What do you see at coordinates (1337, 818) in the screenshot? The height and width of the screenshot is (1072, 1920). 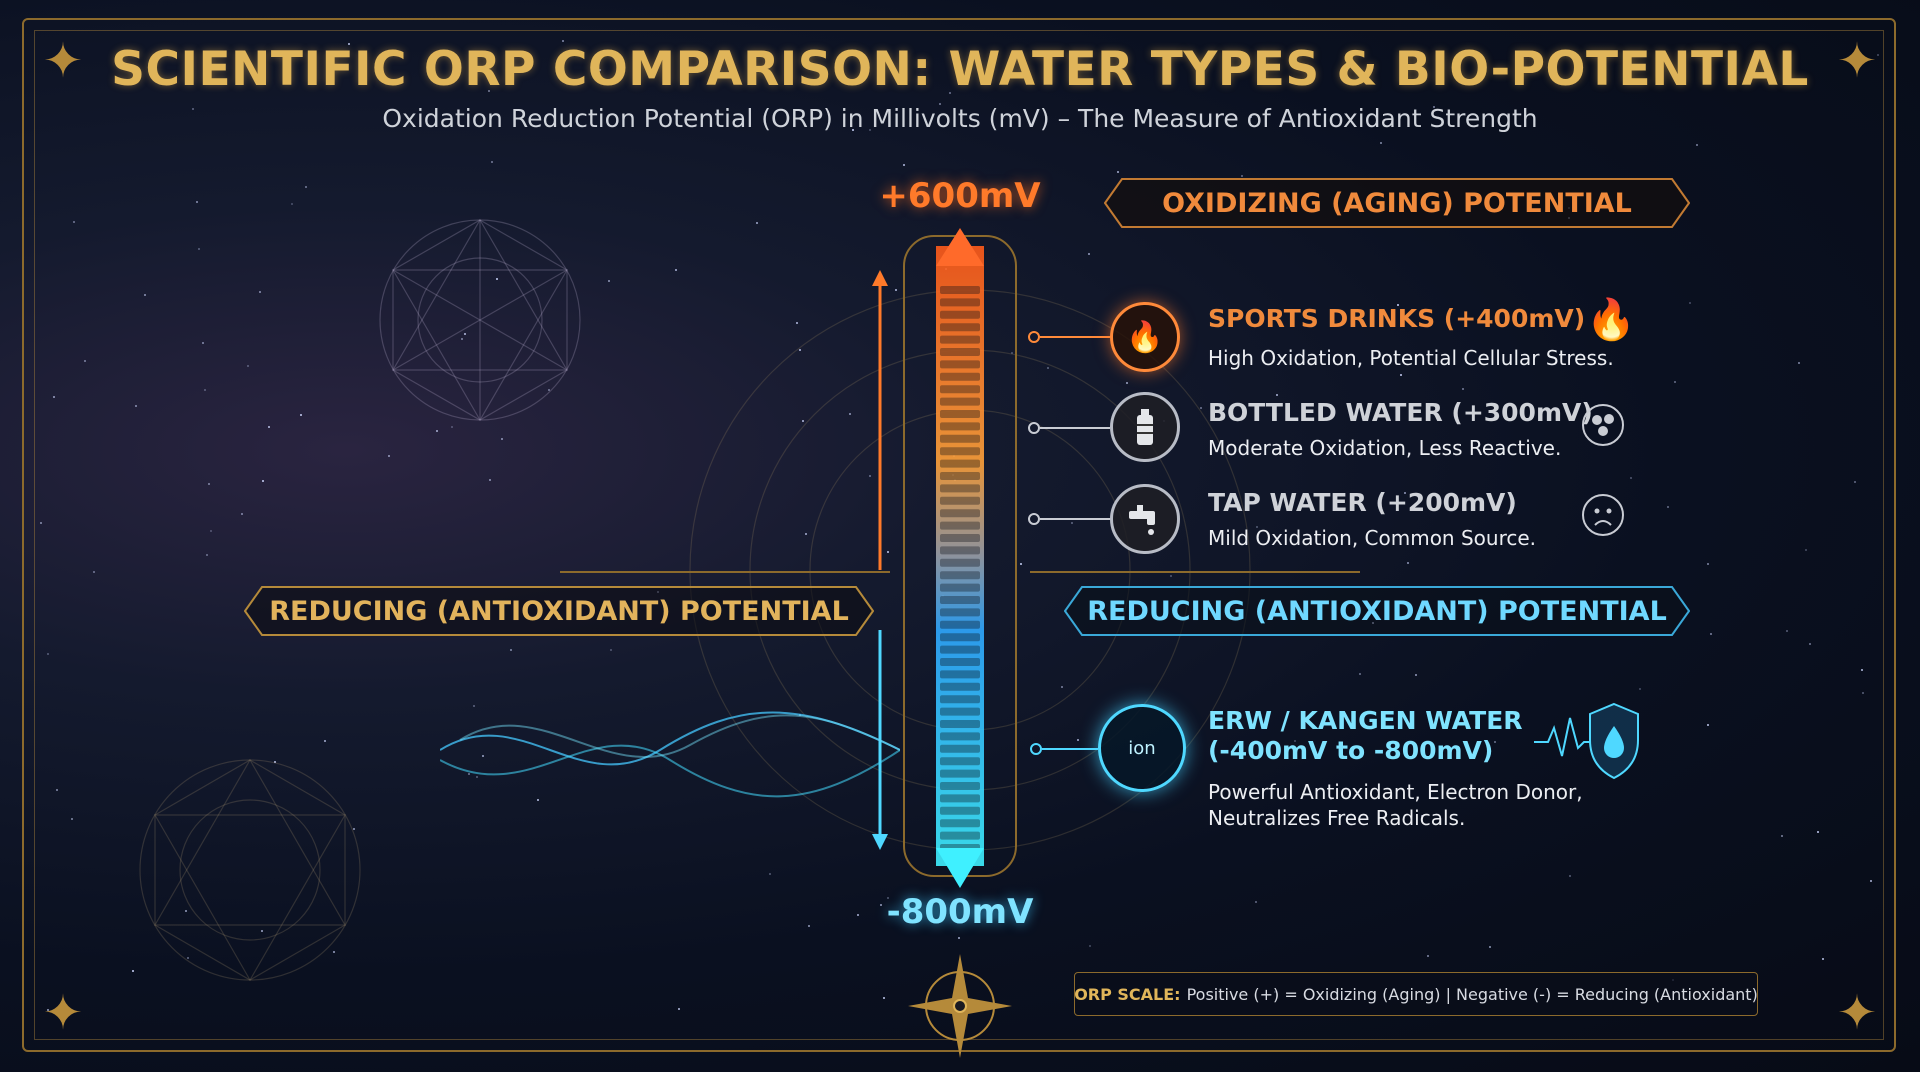 I see `erw-desc-line2: Neutralizes Free Radicals.` at bounding box center [1337, 818].